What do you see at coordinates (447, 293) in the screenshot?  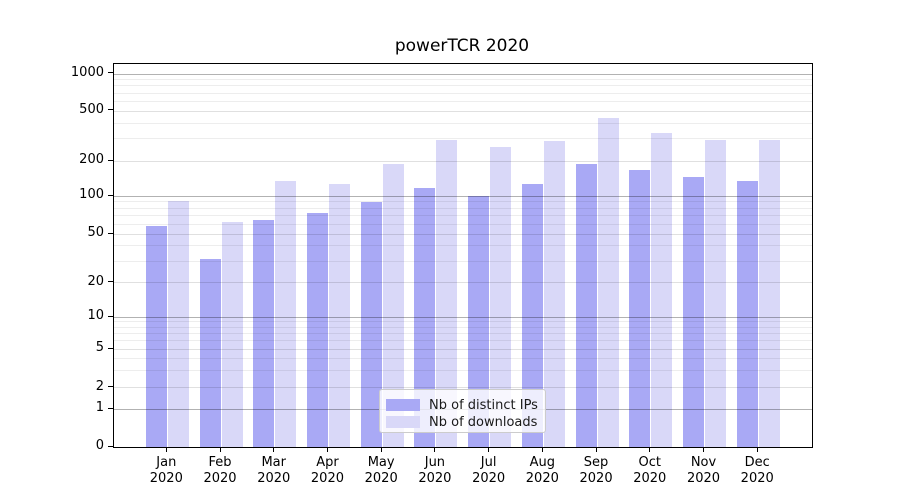 I see `bar-downloads-jun` at bounding box center [447, 293].